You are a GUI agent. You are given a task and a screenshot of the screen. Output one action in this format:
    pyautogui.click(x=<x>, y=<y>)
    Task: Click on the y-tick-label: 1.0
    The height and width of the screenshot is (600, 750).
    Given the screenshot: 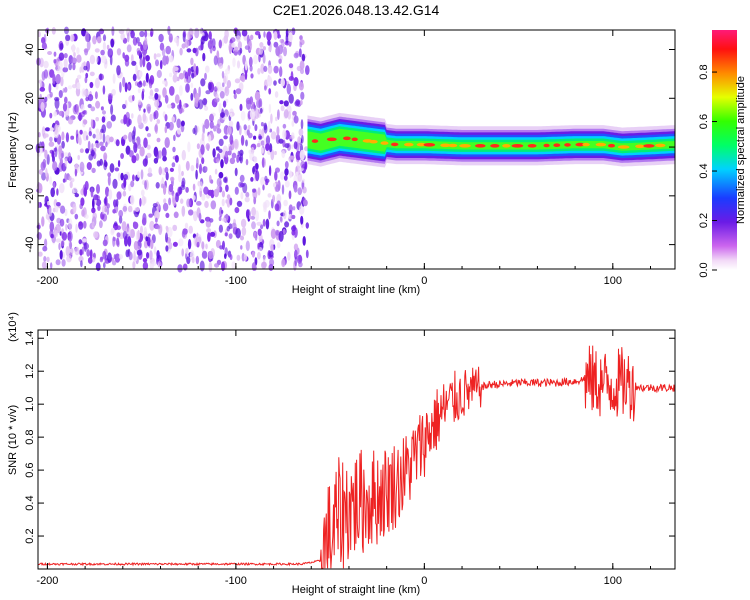 What is the action you would take?
    pyautogui.click(x=30, y=404)
    